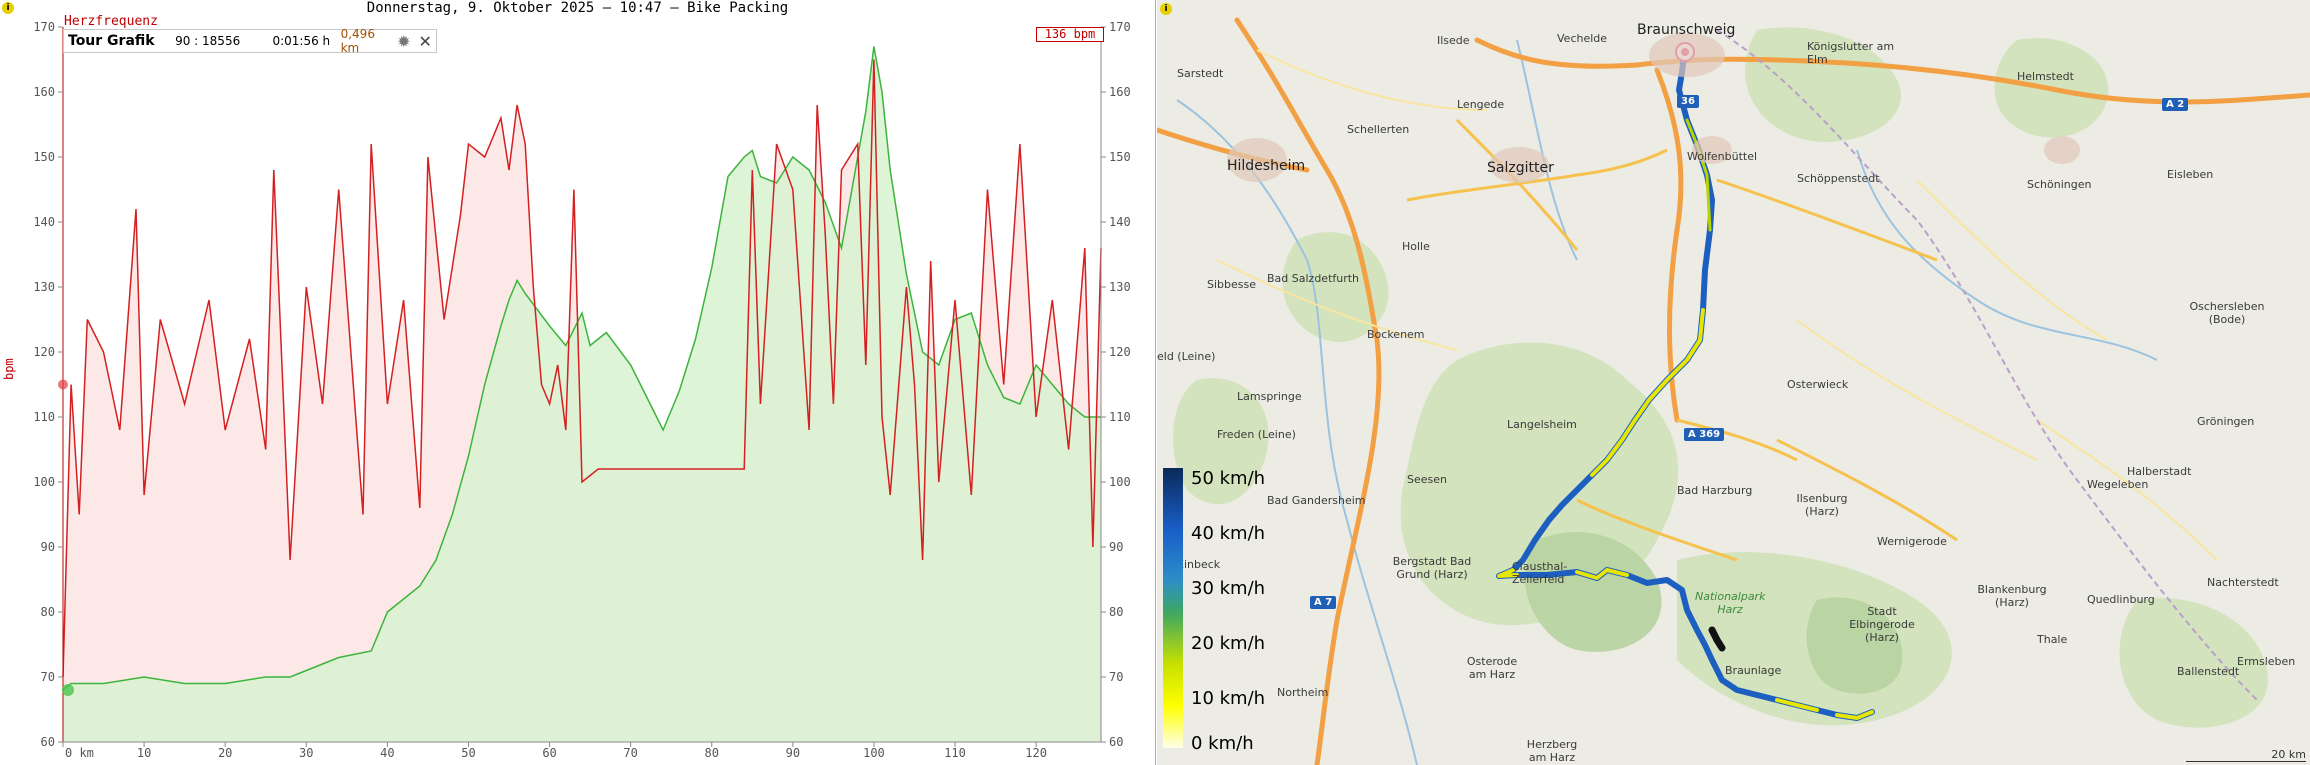 This screenshot has width=2310, height=765. What do you see at coordinates (2012, 596) in the screenshot?
I see `place-blankenburg: Blankenburg (Harz)` at bounding box center [2012, 596].